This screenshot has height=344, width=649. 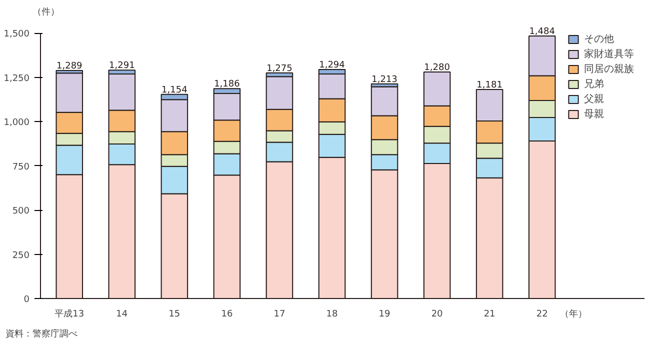 I want to click on x-tick-label: 16, so click(x=227, y=315).